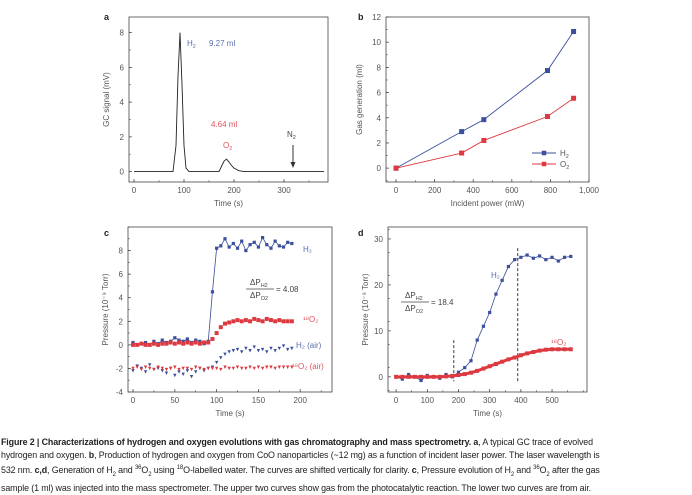 The height and width of the screenshot is (495, 692). What do you see at coordinates (484, 133) in the screenshot?
I see `series-line-o2` at bounding box center [484, 133].